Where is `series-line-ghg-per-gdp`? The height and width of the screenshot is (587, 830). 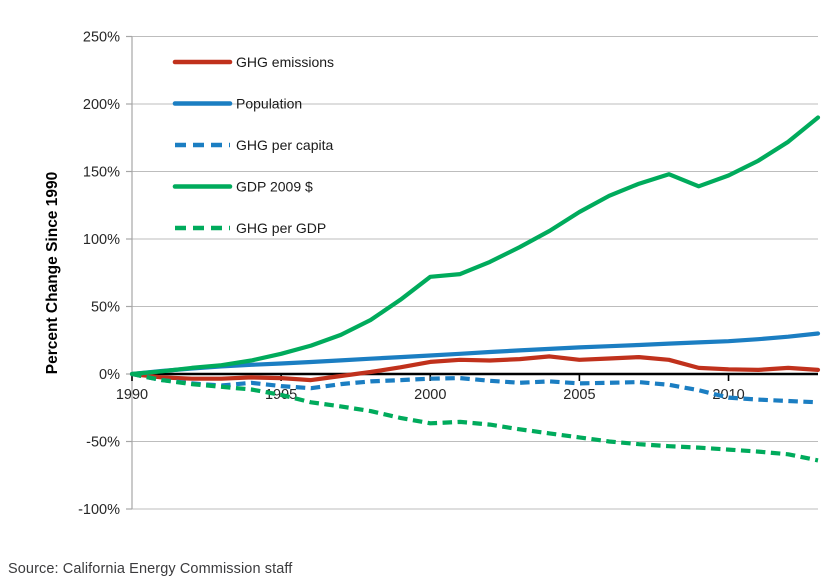
series-line-ghg-per-gdp is located at coordinates (475, 417).